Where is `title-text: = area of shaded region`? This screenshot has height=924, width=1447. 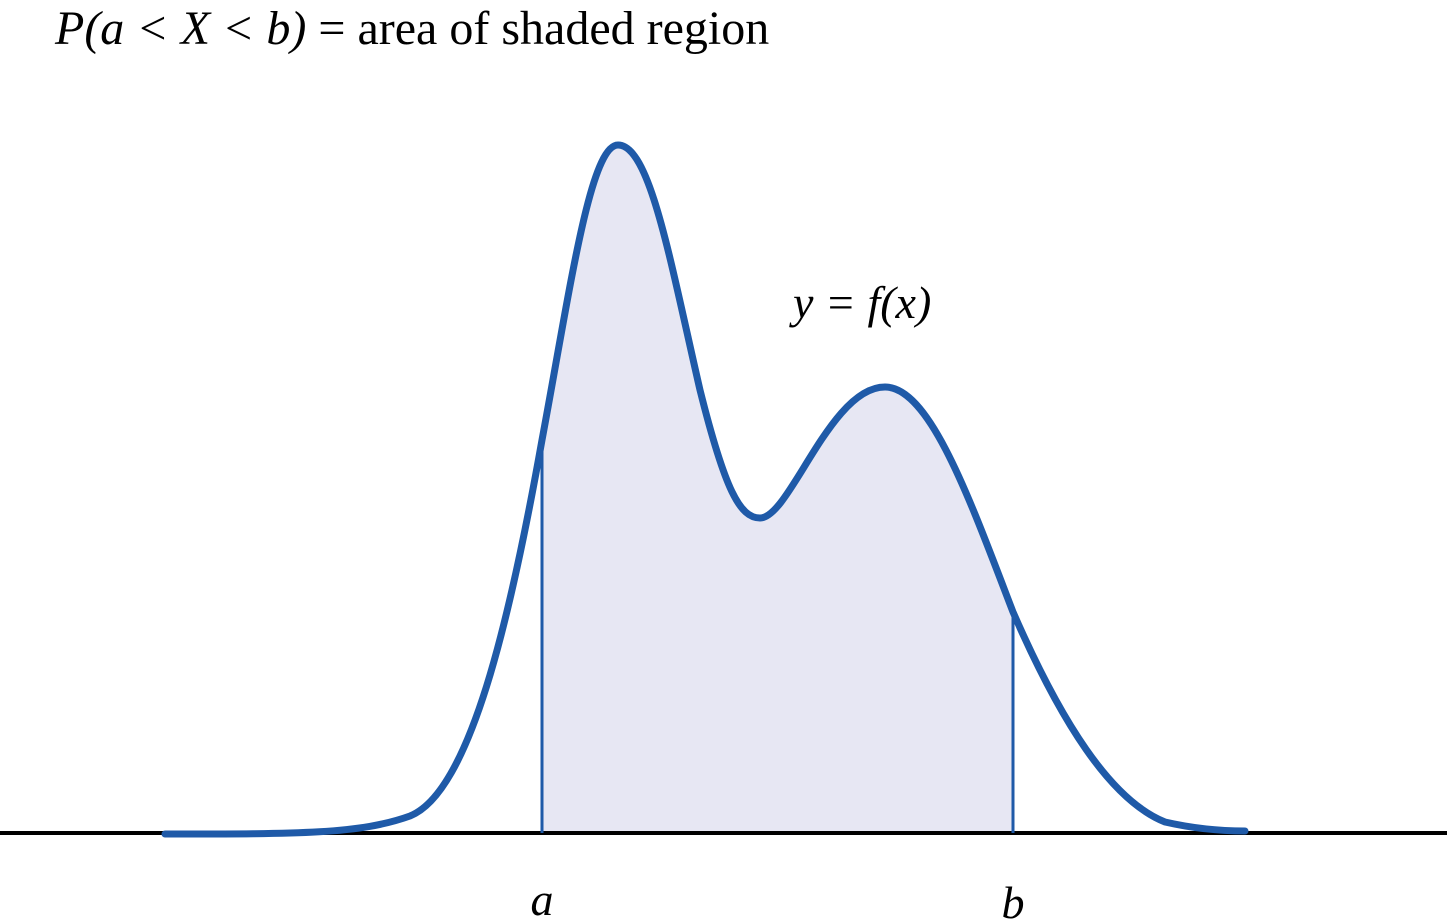 title-text: = area of shaded region is located at coordinates (543, 28).